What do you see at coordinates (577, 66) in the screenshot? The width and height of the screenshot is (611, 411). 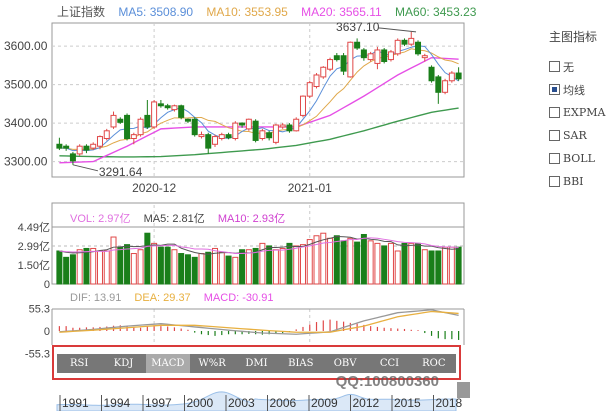 I see `indicator-option-无: 无` at bounding box center [577, 66].